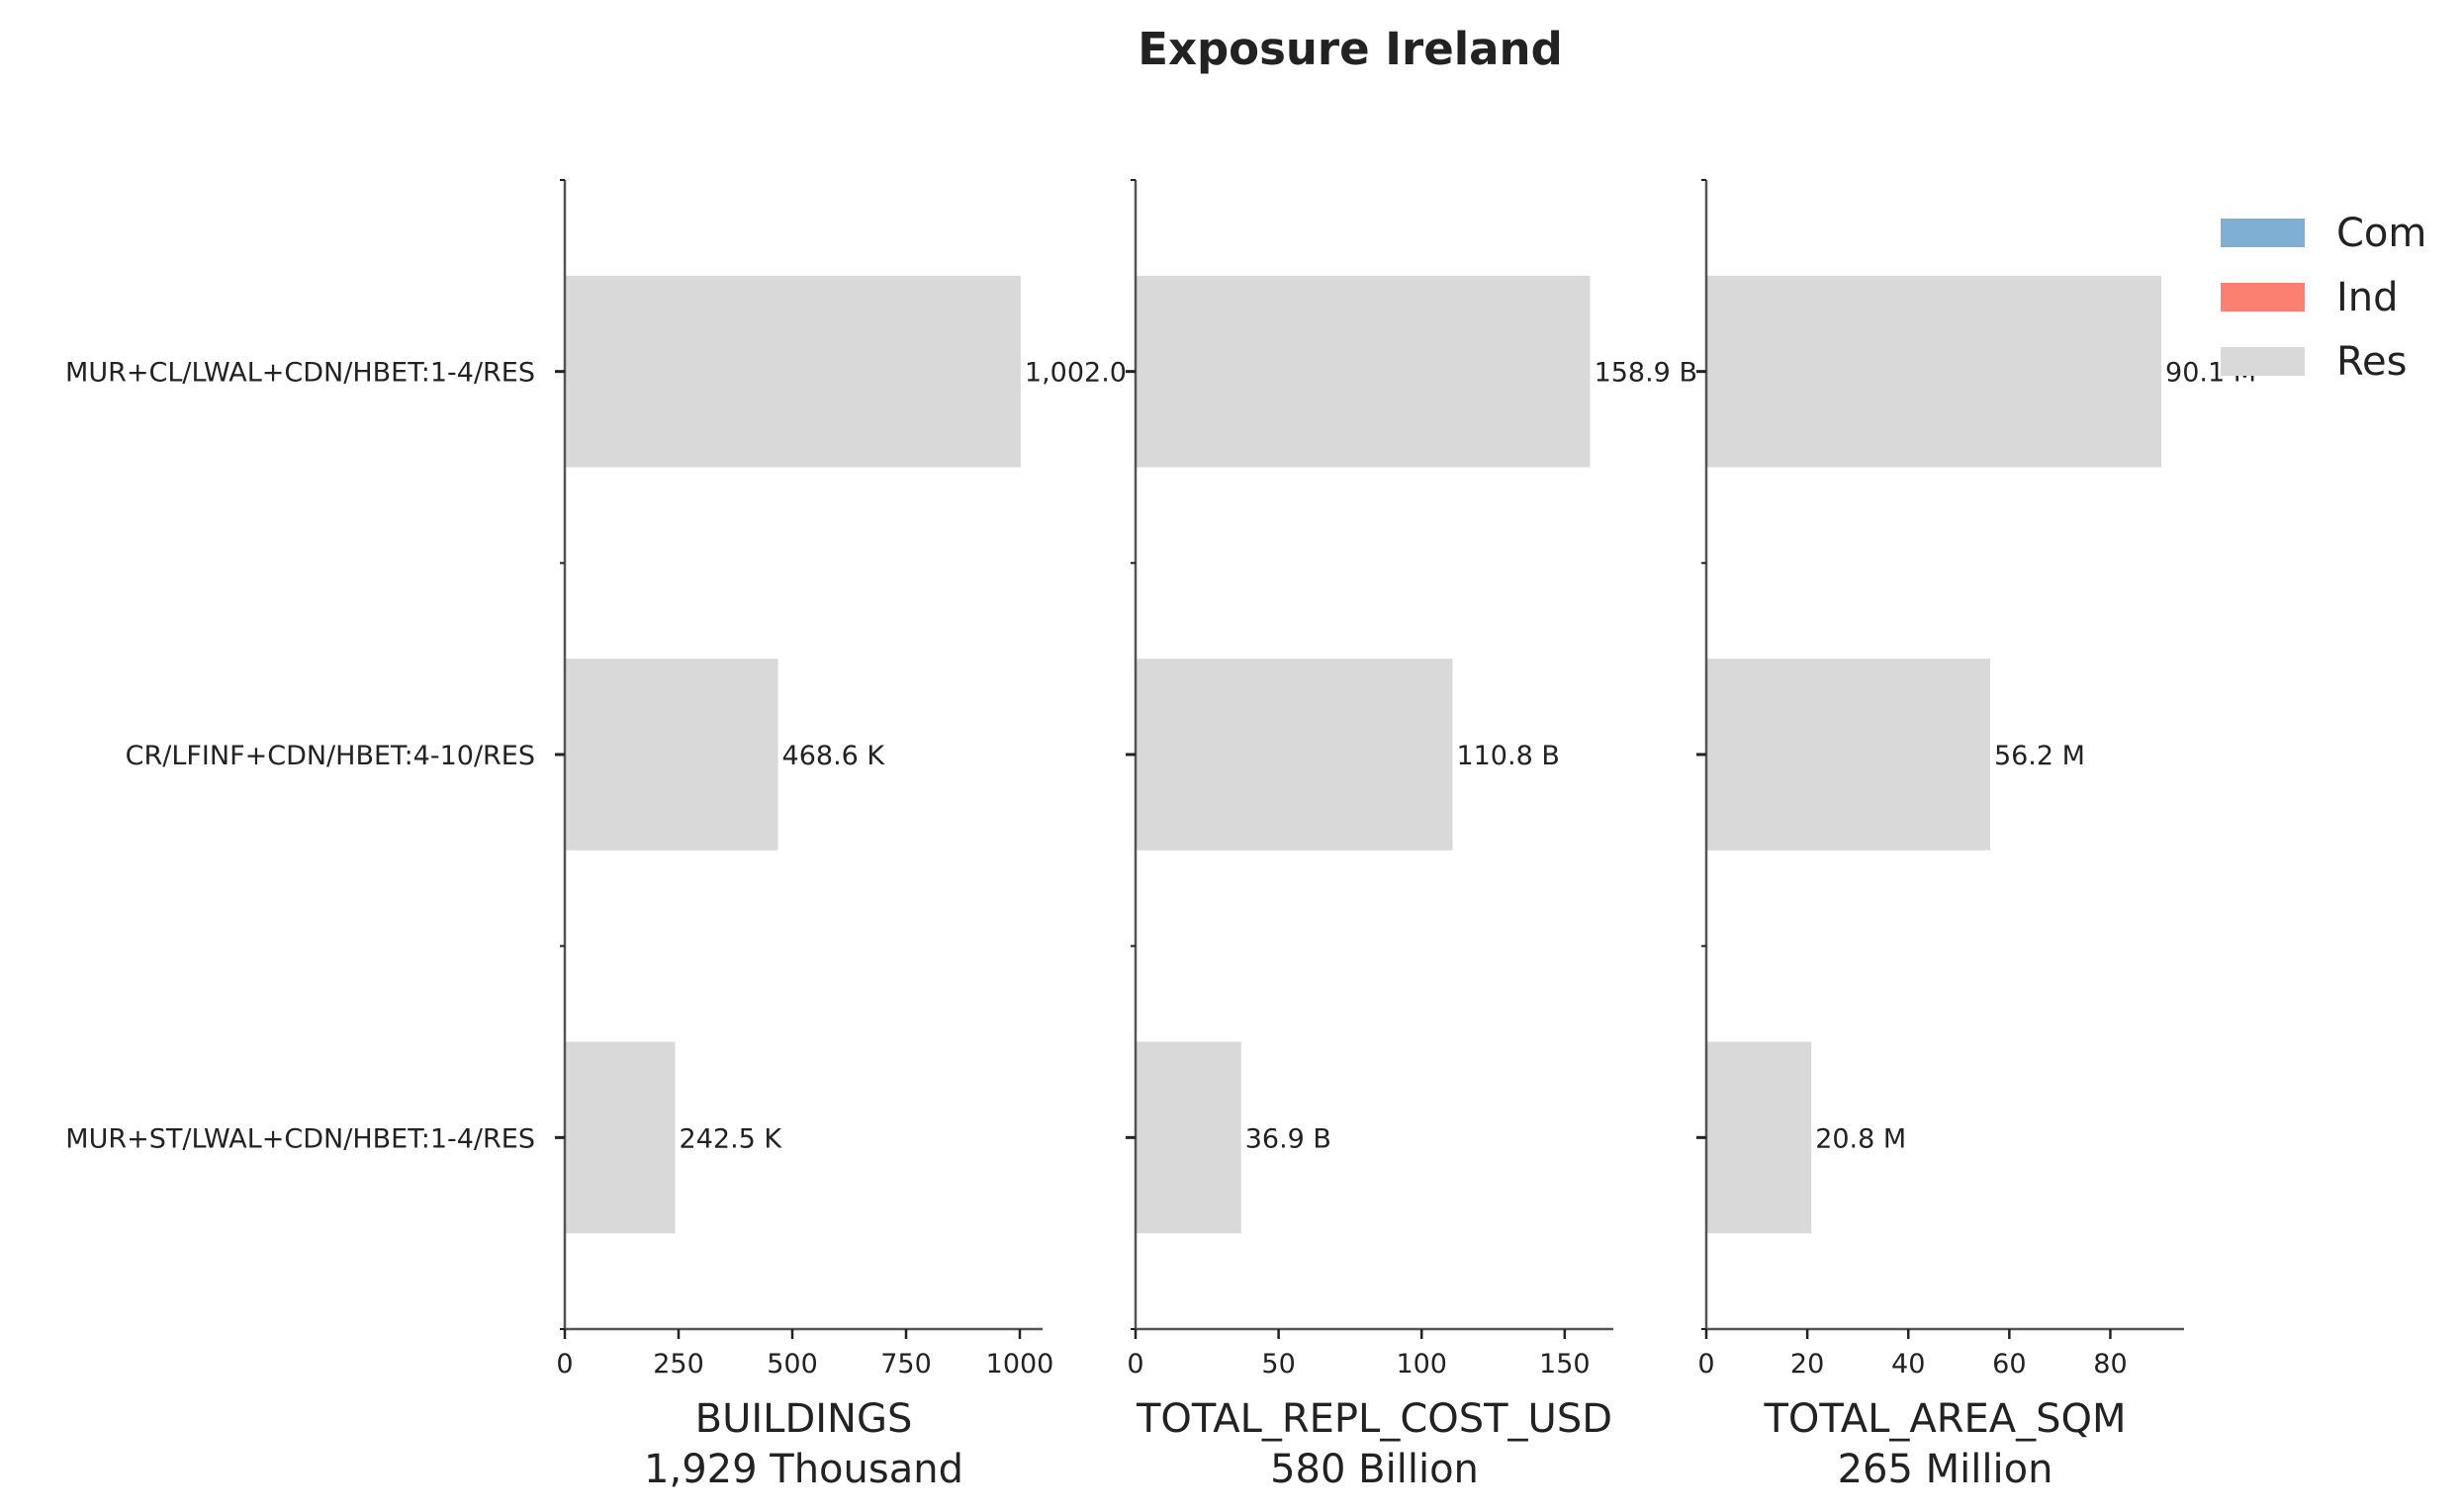 The image size is (2463, 1512). Describe the element at coordinates (1374, 1419) in the screenshot. I see `x-axis-label: TOTAL_REPL_COST_USD` at that location.